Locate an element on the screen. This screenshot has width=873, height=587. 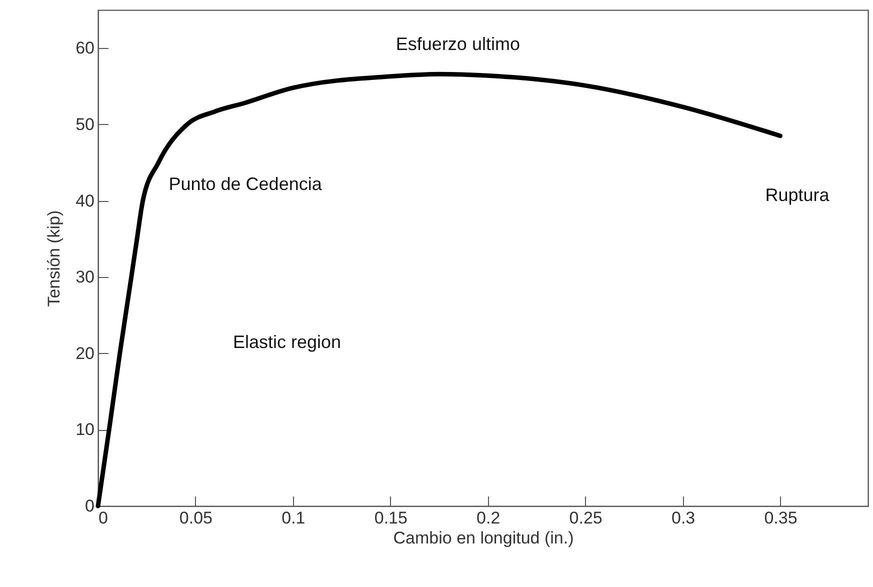
y-tick-label: 30 is located at coordinates (85, 277).